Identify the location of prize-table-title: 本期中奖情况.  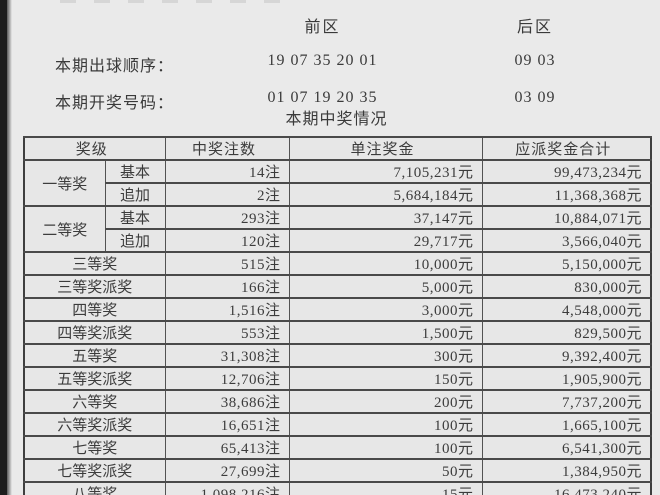
(336, 119).